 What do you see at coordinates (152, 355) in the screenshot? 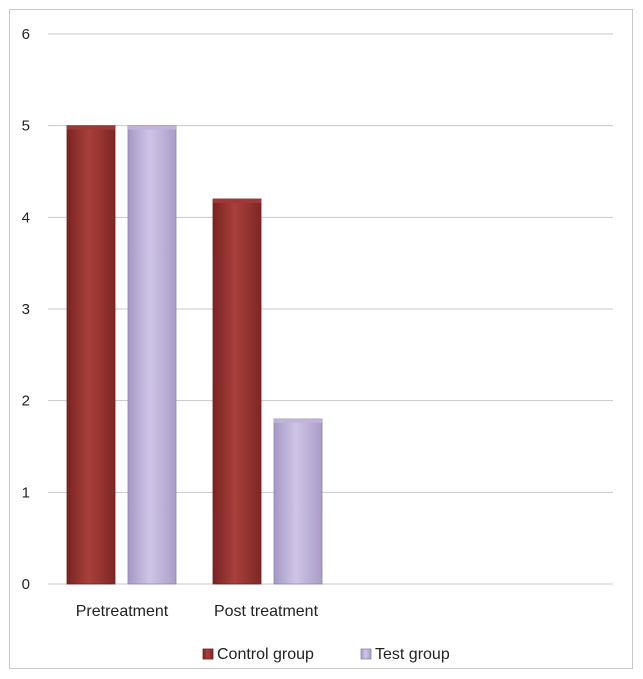
I see `bar-test-group-pretreatment` at bounding box center [152, 355].